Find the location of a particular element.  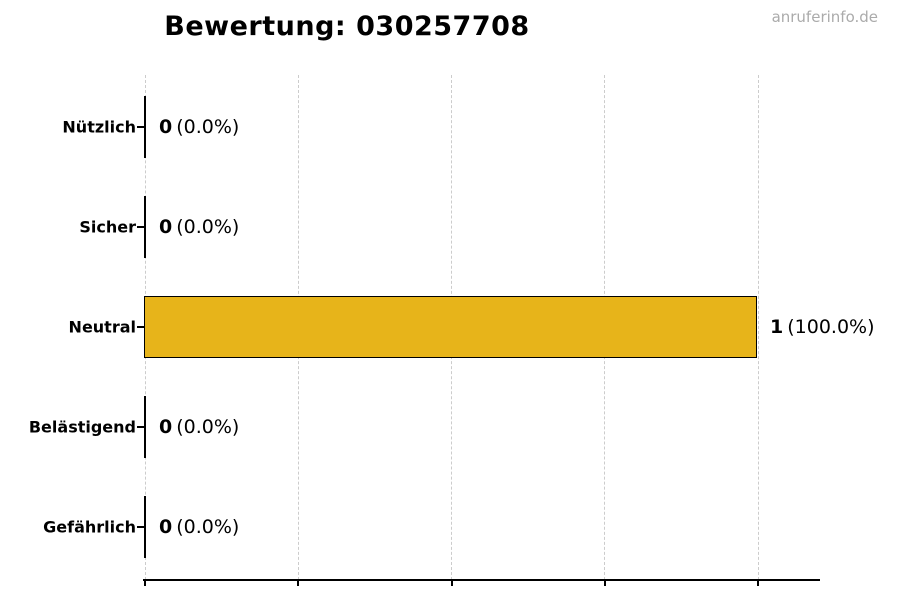

category-label-sicher: Sicher is located at coordinates (107, 227).